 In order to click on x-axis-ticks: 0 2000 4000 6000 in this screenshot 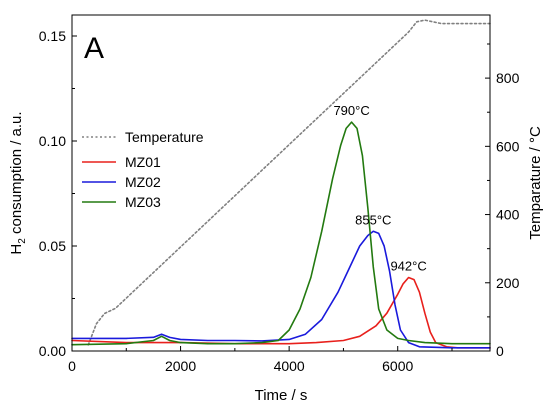, I will do `click(260, 360)`.